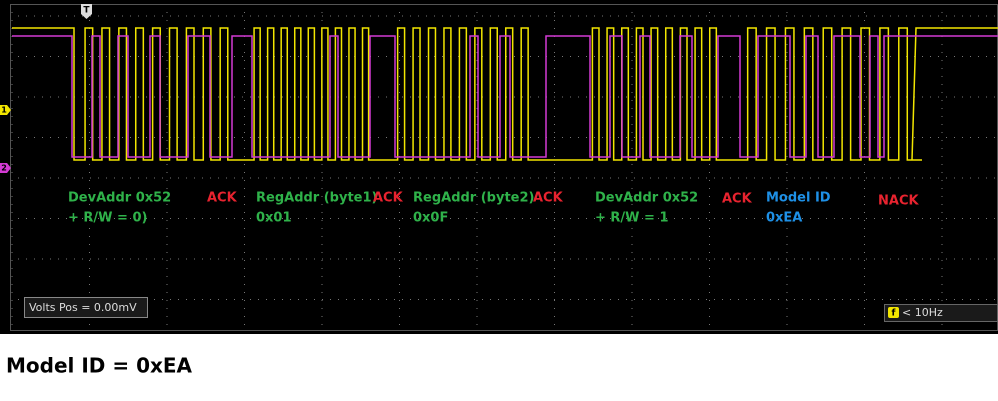 The height and width of the screenshot is (401, 998). What do you see at coordinates (99, 366) in the screenshot?
I see `caption: Model ID = 0xEA` at bounding box center [99, 366].